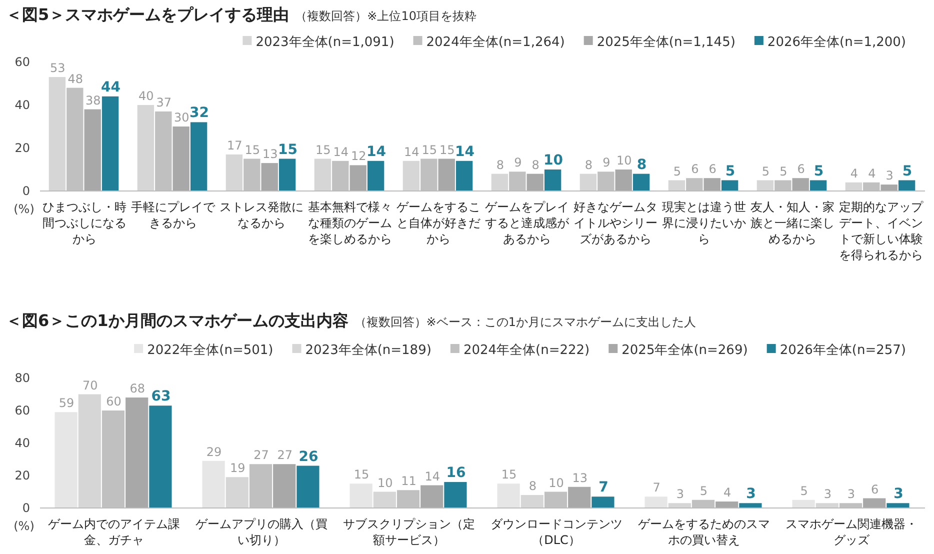  What do you see at coordinates (84, 223) in the screenshot?
I see `x-tick-label: ひまつぶし・時間つぶしになるから` at bounding box center [84, 223].